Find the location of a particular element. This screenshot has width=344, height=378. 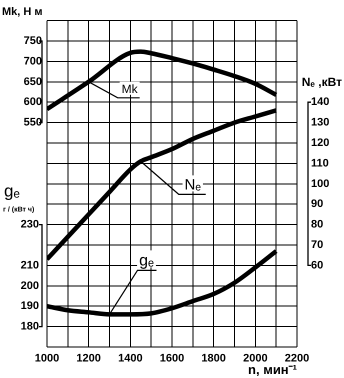

y-tick-label: 550 is located at coordinates (33, 122).